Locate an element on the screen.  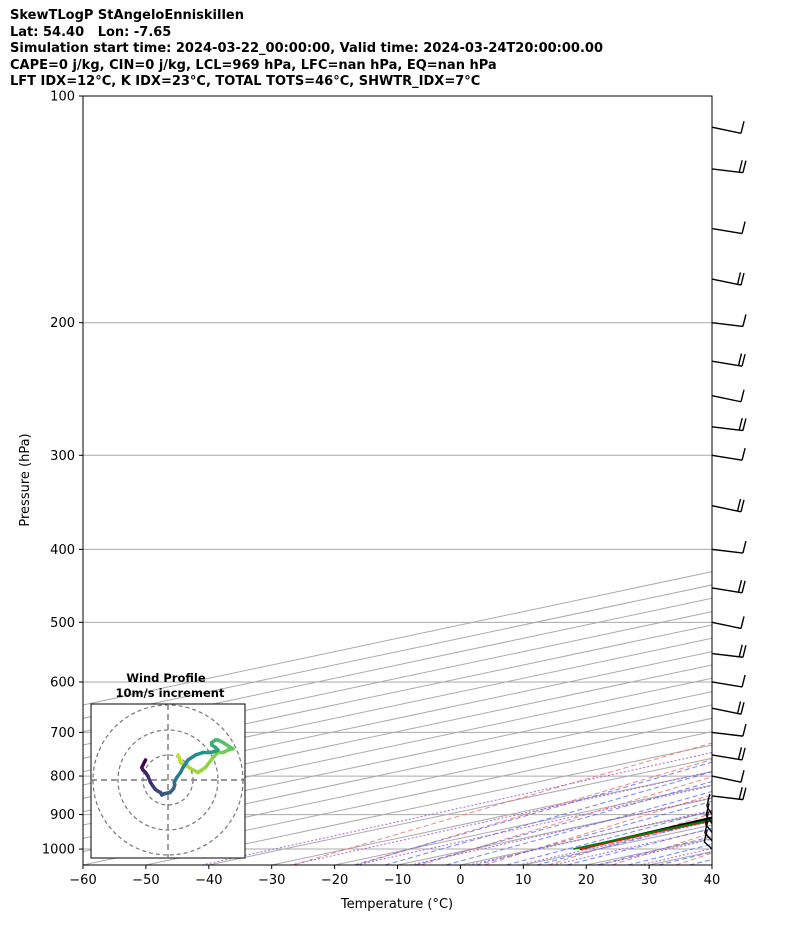
x-tick-label: 30 is located at coordinates (649, 880).